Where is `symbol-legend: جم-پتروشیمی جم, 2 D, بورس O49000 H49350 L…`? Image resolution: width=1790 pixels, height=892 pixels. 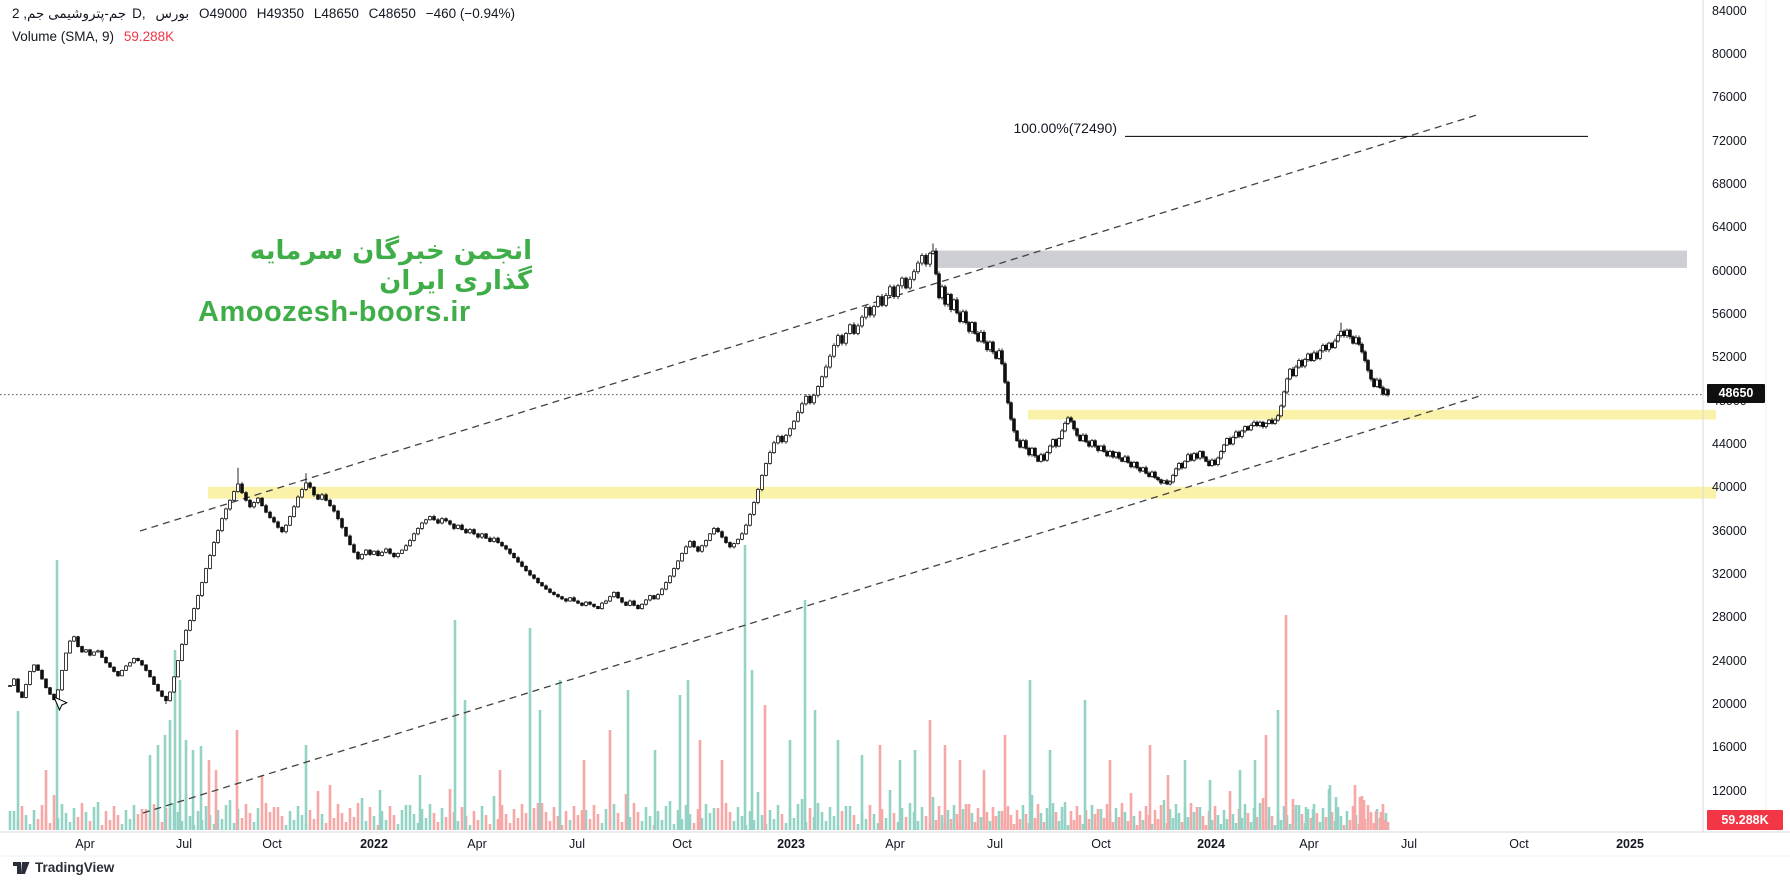
symbol-legend: جم-پتروشیمی جم, 2 D, بورس O49000 H49350 L… is located at coordinates (266, 25).